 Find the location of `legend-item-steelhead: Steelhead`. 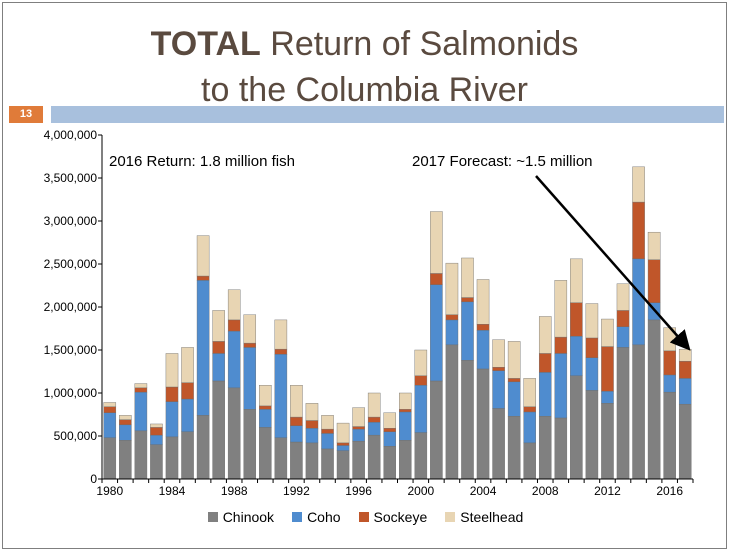

legend-item-steelhead: Steelhead is located at coordinates (484, 517).